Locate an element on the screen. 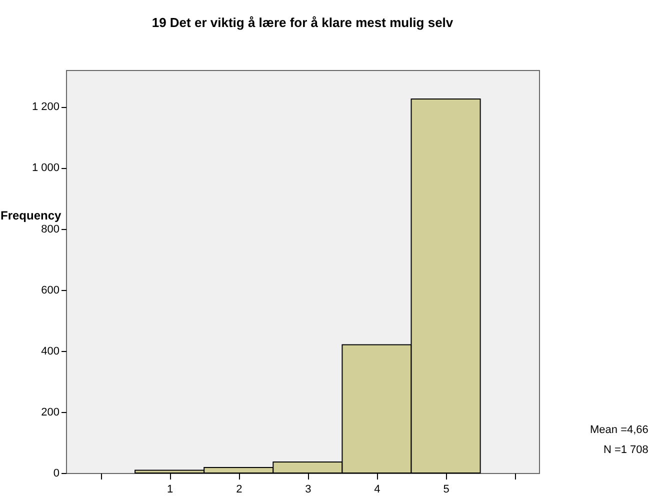 The height and width of the screenshot is (497, 669). y-axis-title: Frequency is located at coordinates (31, 215).